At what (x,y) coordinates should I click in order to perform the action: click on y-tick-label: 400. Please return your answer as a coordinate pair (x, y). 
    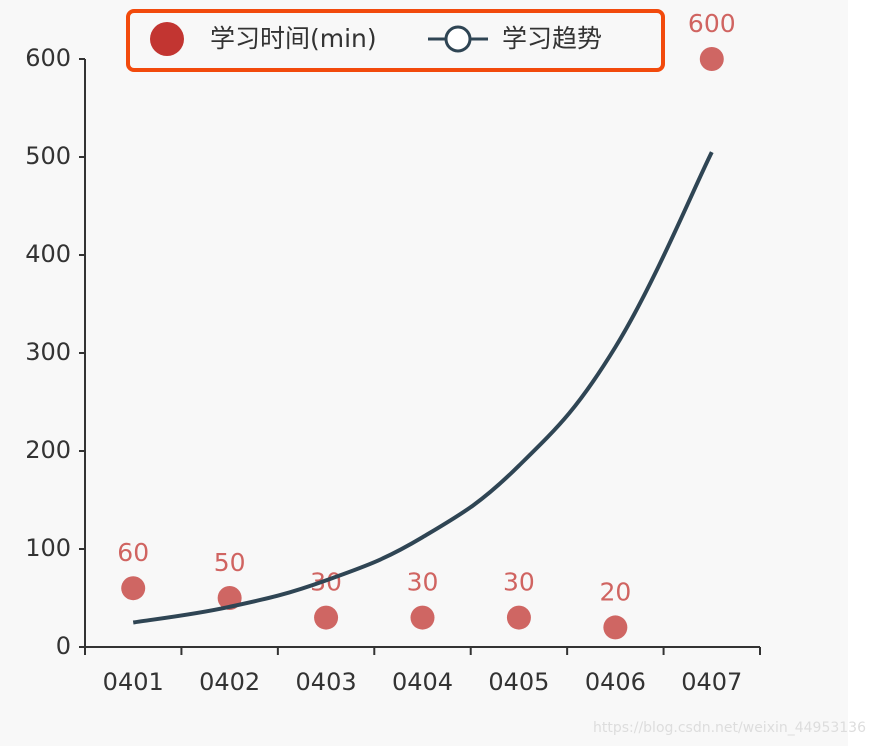
    Looking at the image, I should click on (48, 254).